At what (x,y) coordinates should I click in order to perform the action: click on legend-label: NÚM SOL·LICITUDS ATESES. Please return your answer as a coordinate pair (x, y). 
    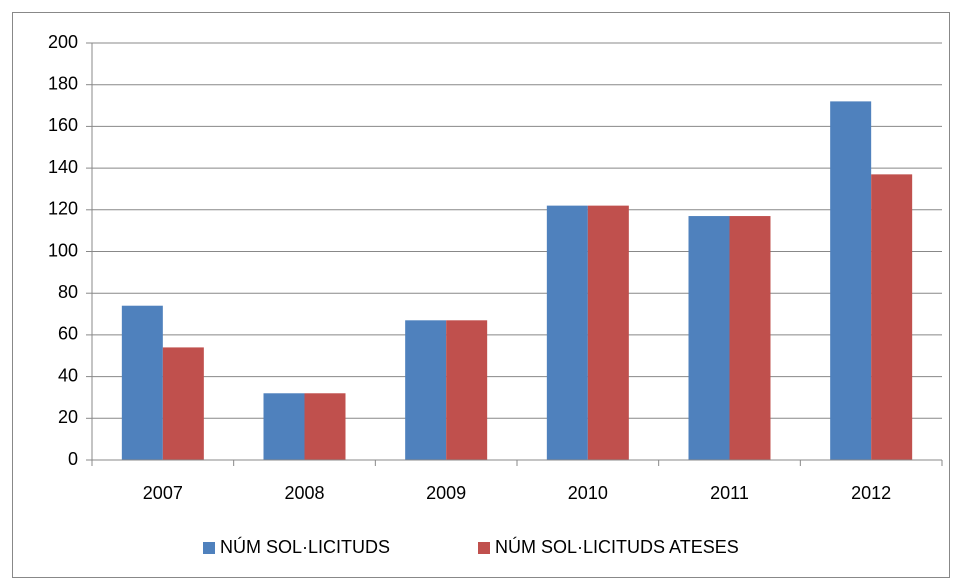
    Looking at the image, I should click on (617, 546).